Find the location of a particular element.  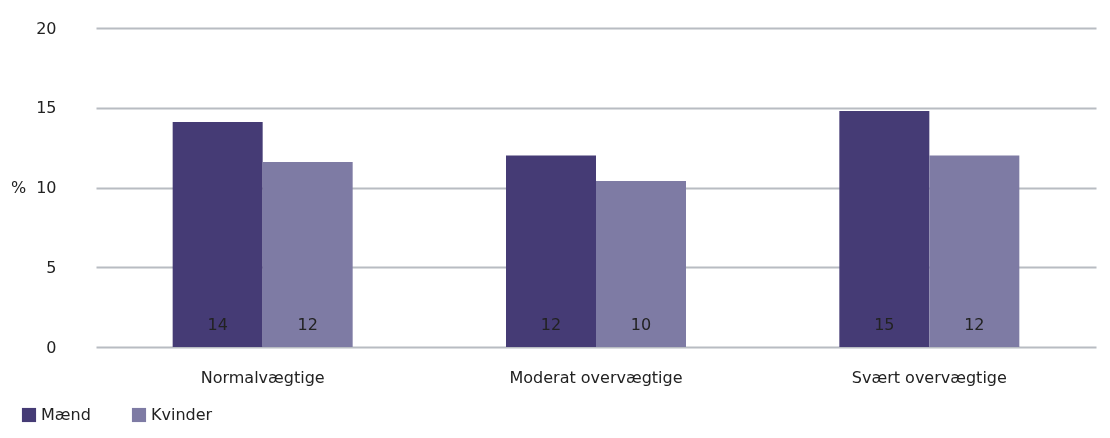

y-tick-label: 20 is located at coordinates (46, 28).